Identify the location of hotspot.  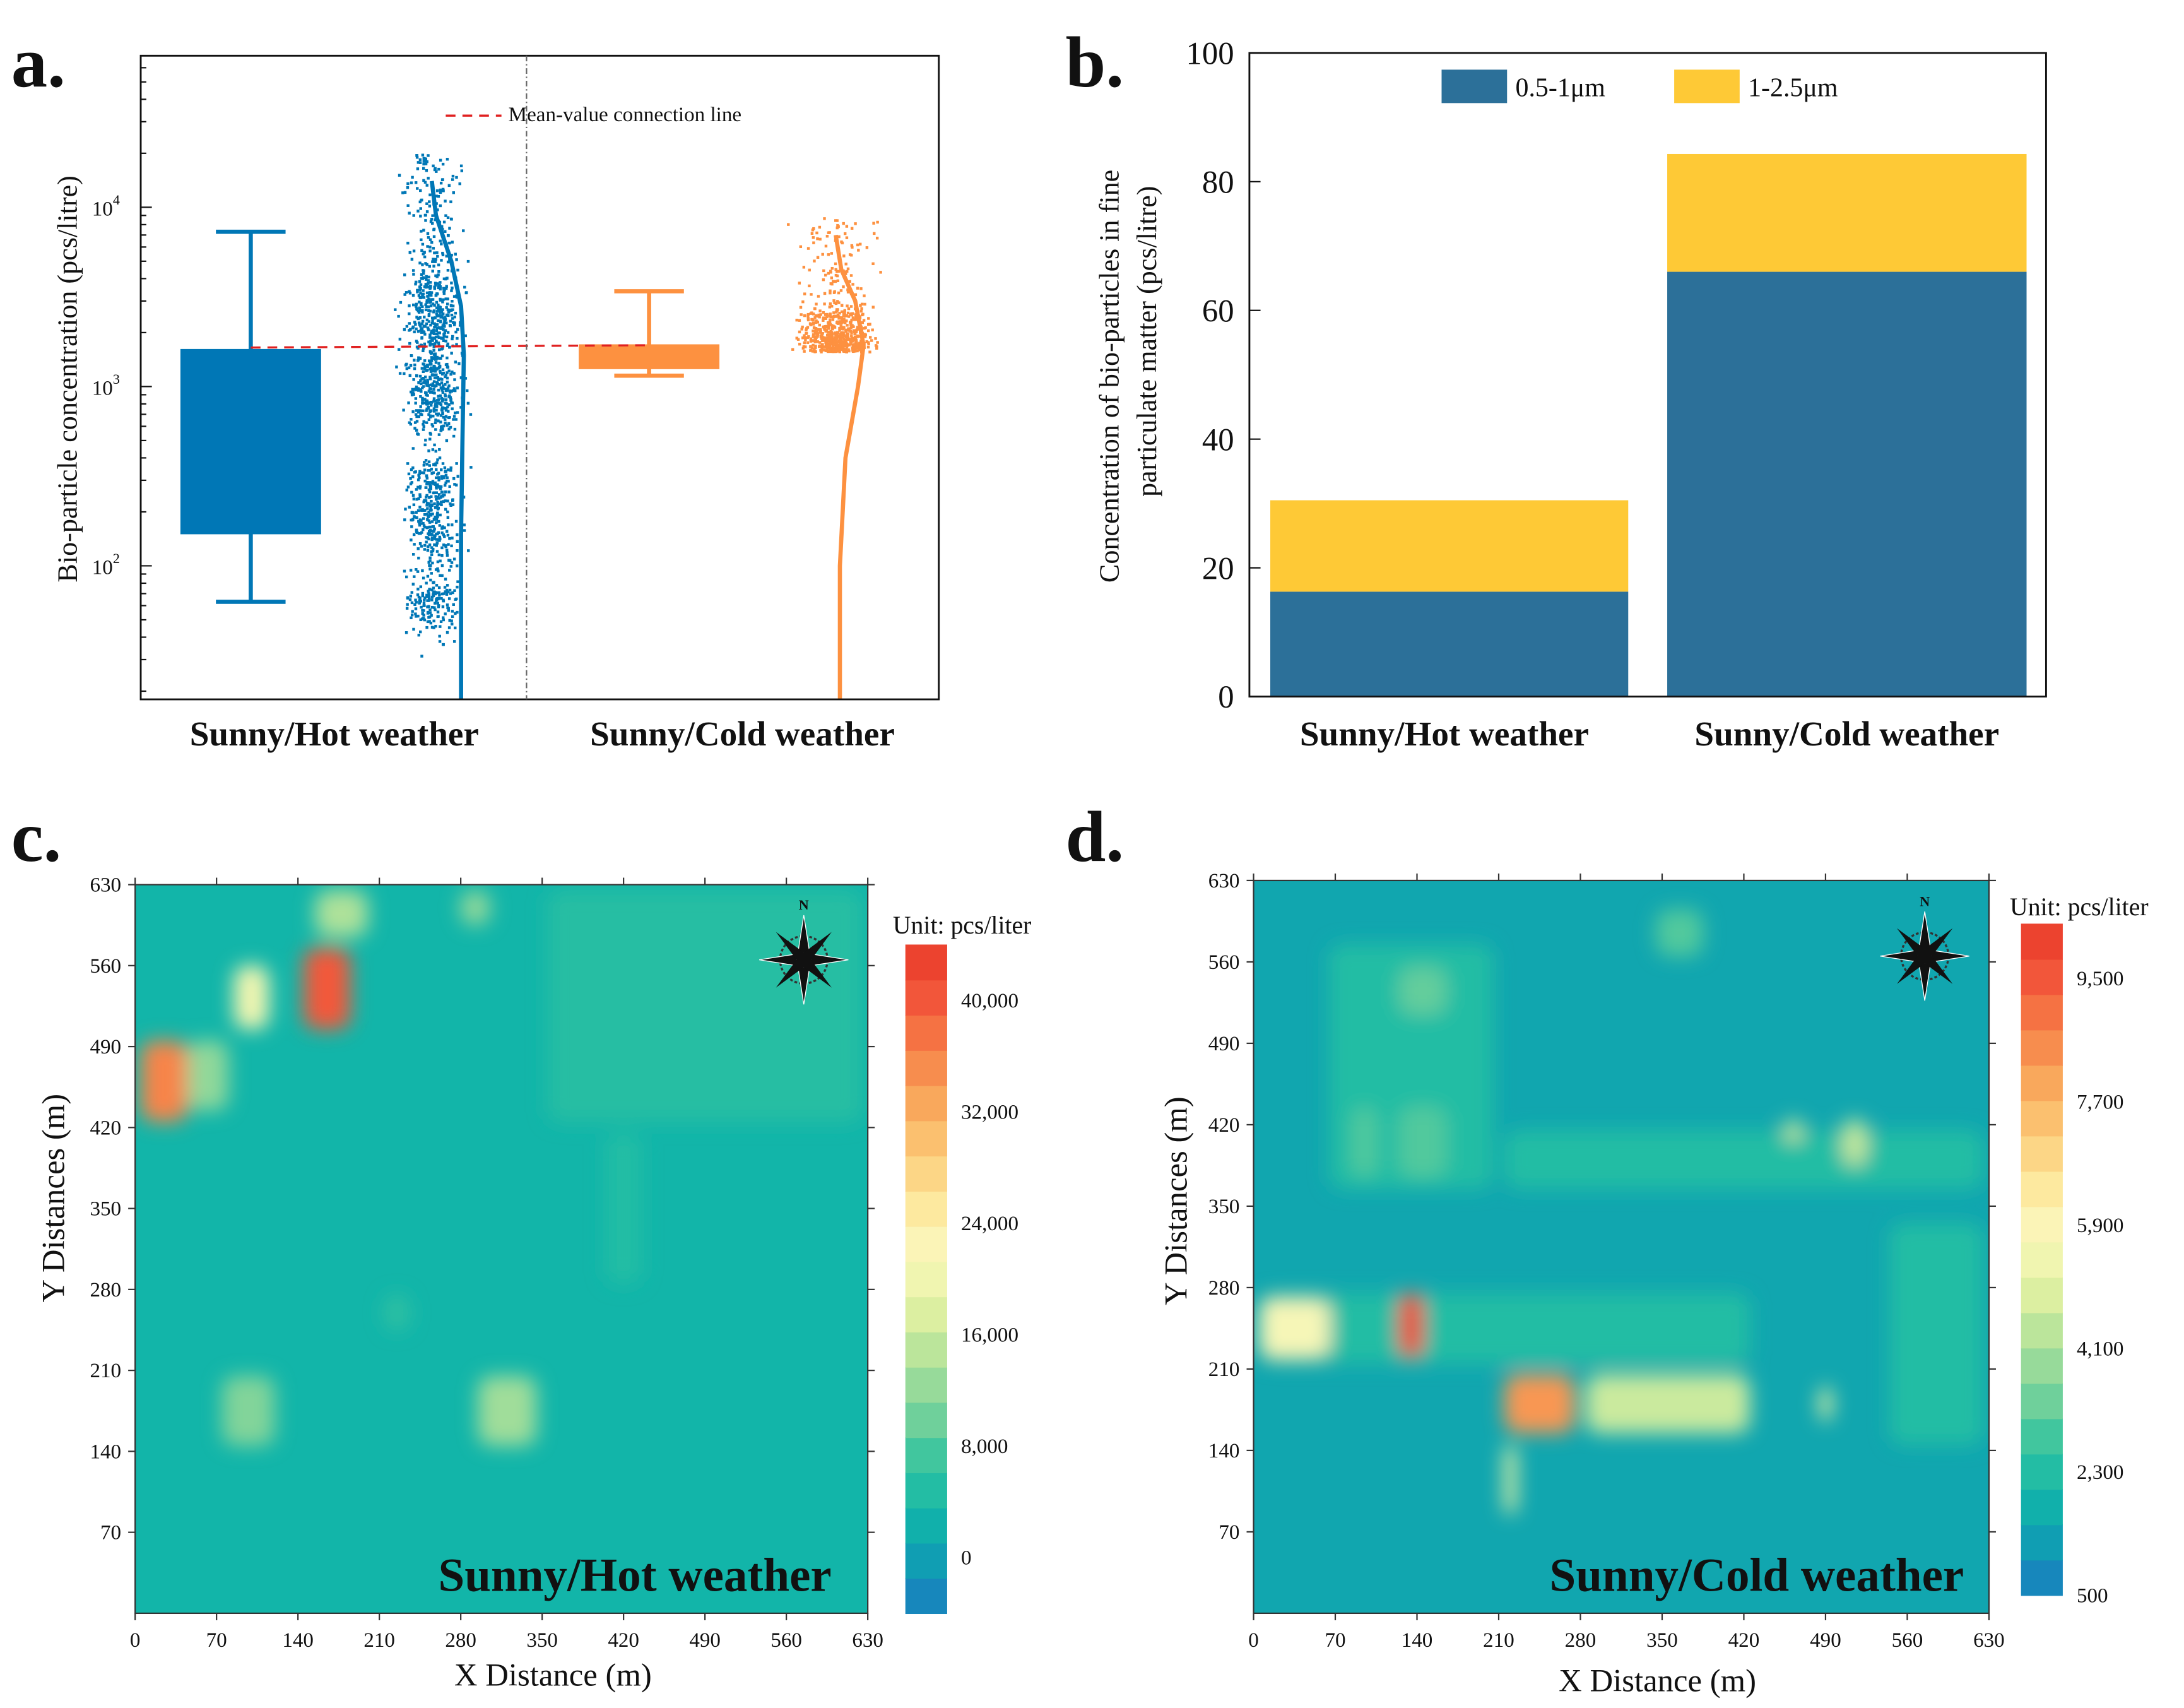
(1855, 1142).